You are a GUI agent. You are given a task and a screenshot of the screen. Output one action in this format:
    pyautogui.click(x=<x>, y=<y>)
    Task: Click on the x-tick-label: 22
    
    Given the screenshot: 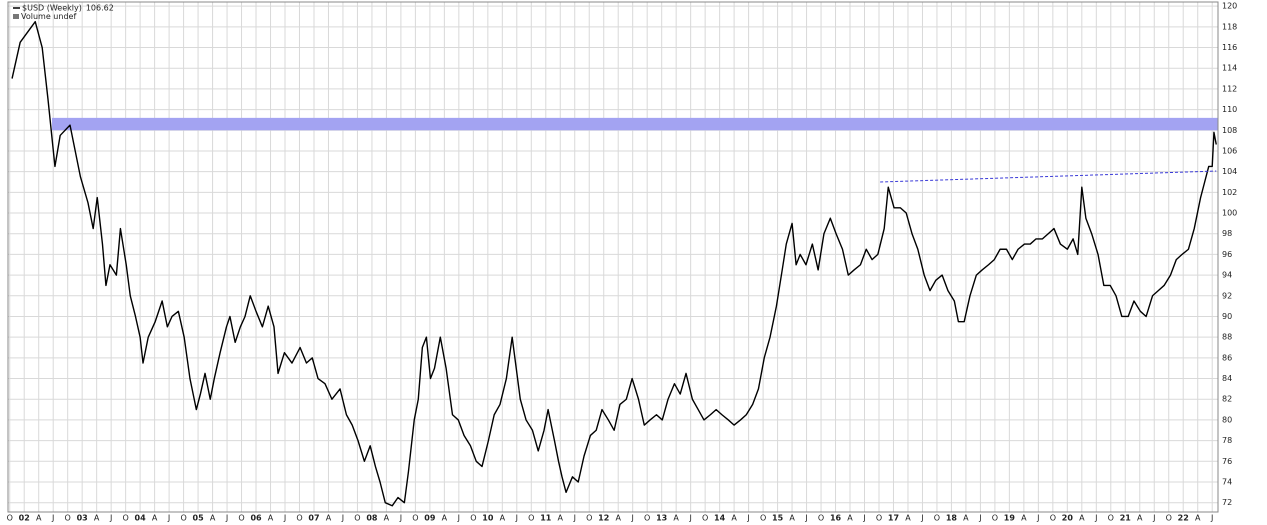 What is the action you would take?
    pyautogui.click(x=1183, y=518)
    